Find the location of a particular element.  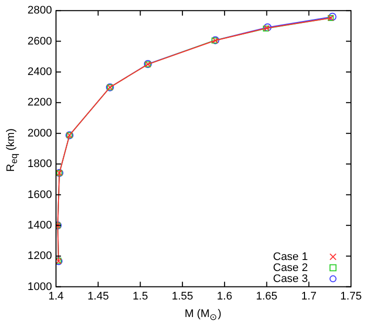

y-tick-label: 1400 is located at coordinates (40, 225).